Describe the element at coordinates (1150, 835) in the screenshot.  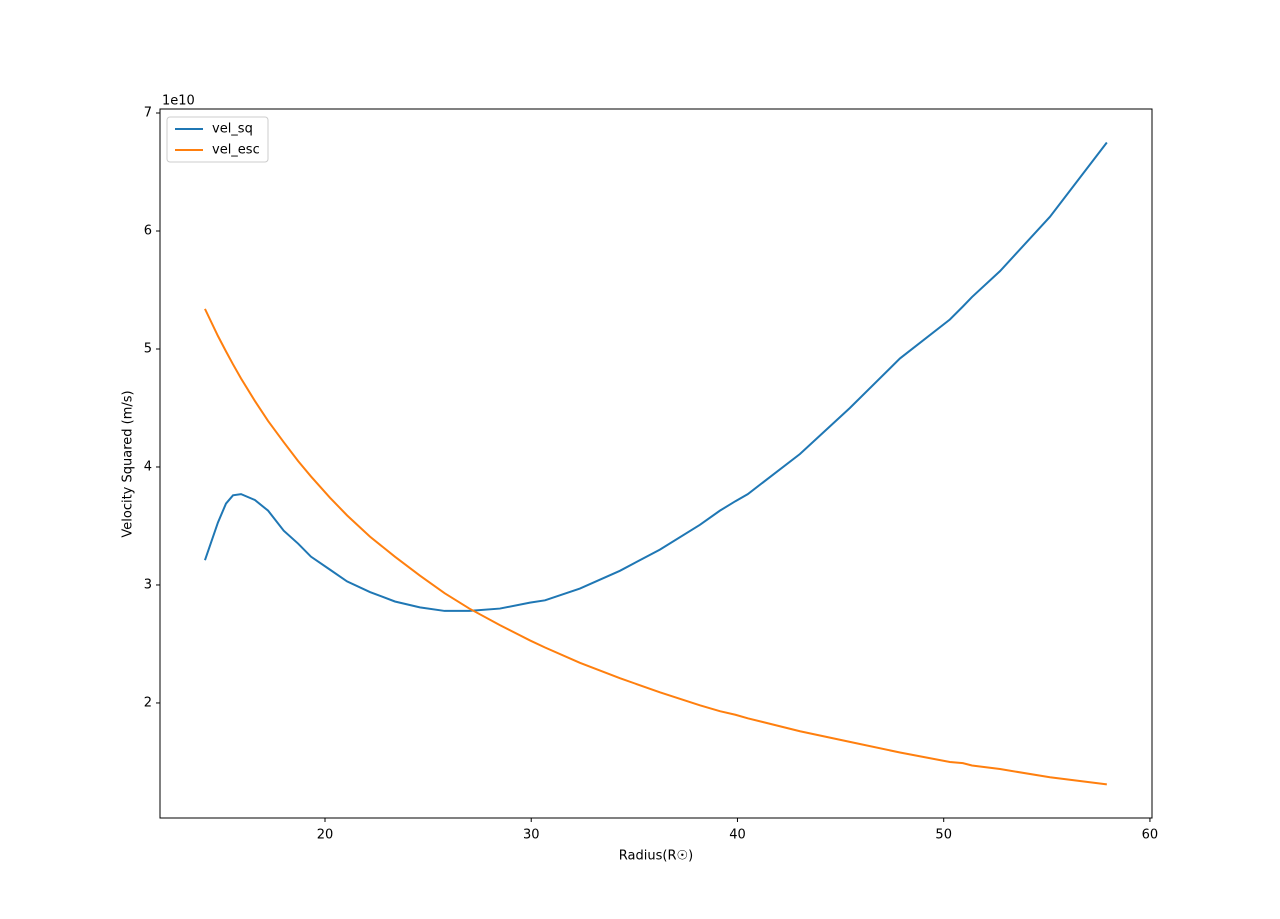
I see `x-tick-label: 60` at that location.